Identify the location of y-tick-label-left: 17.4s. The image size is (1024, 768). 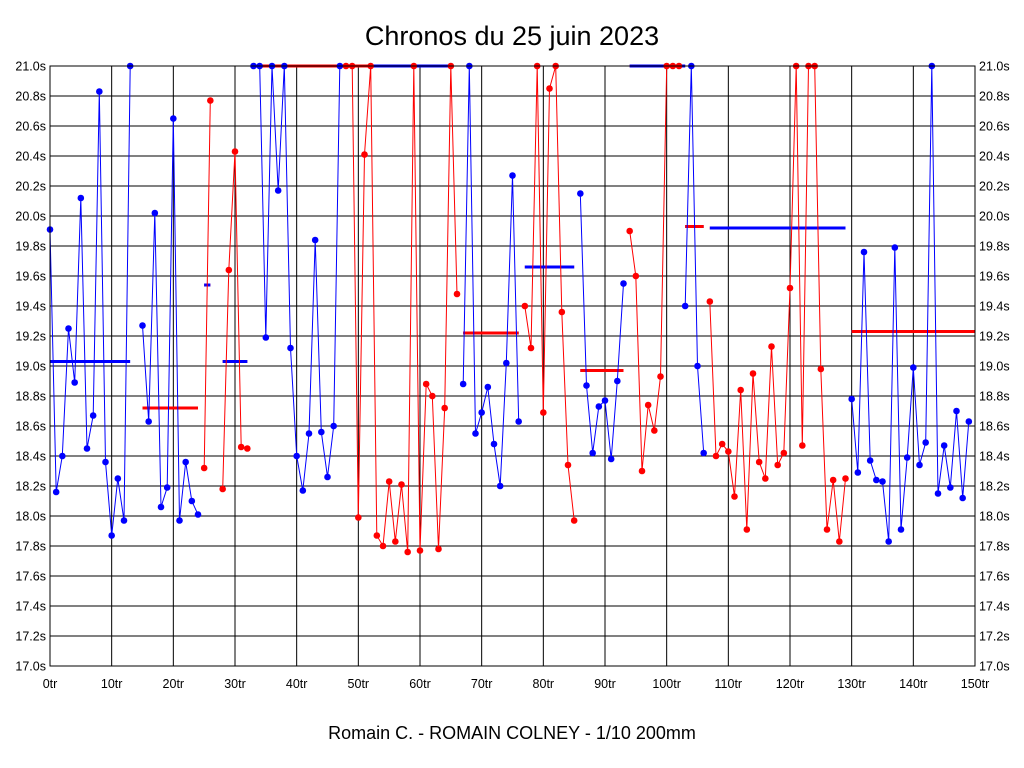
(30, 607).